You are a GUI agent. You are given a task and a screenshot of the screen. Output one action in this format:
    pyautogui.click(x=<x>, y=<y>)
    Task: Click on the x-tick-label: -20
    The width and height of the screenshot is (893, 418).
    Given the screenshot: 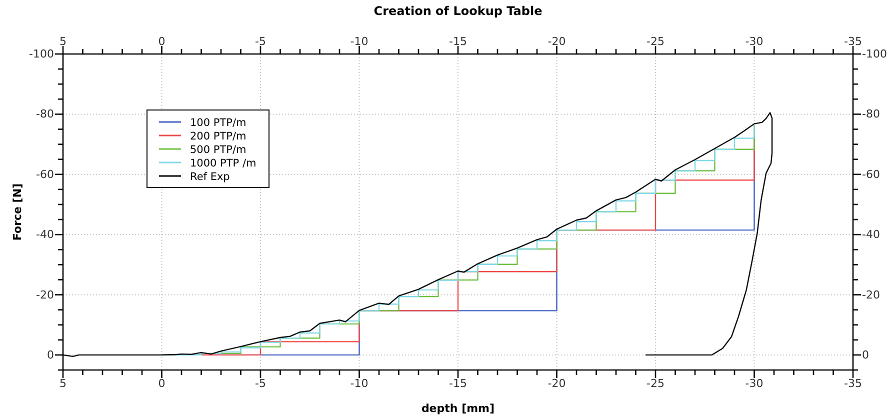 What is the action you would take?
    pyautogui.click(x=557, y=41)
    